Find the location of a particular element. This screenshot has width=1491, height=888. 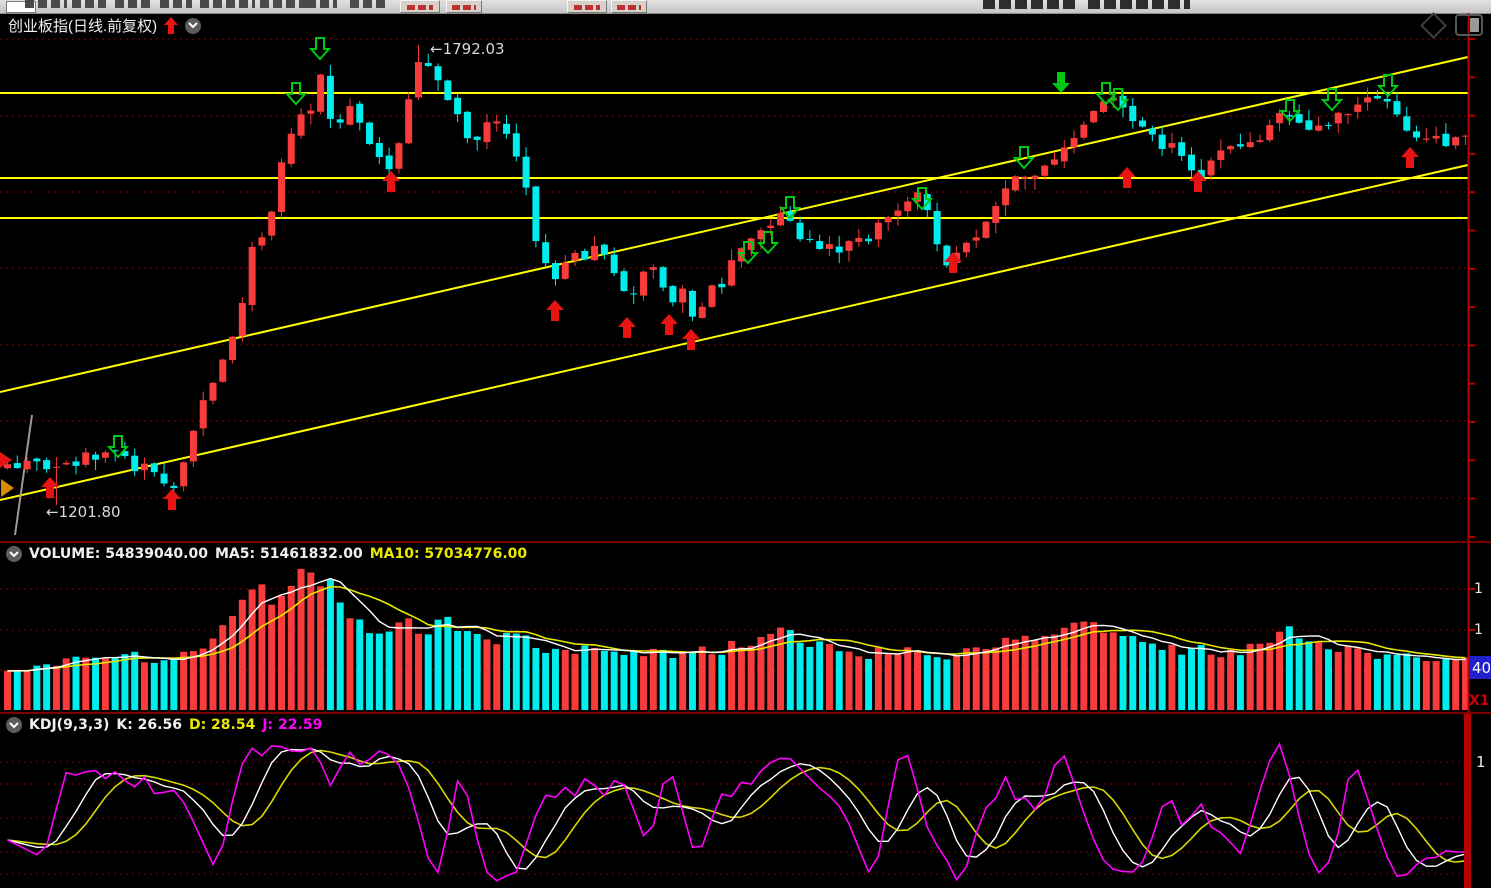

kdj-header: KDJ(9,3,3) K: 26.56 D: 28.54 J: 22.59 is located at coordinates (164, 725).